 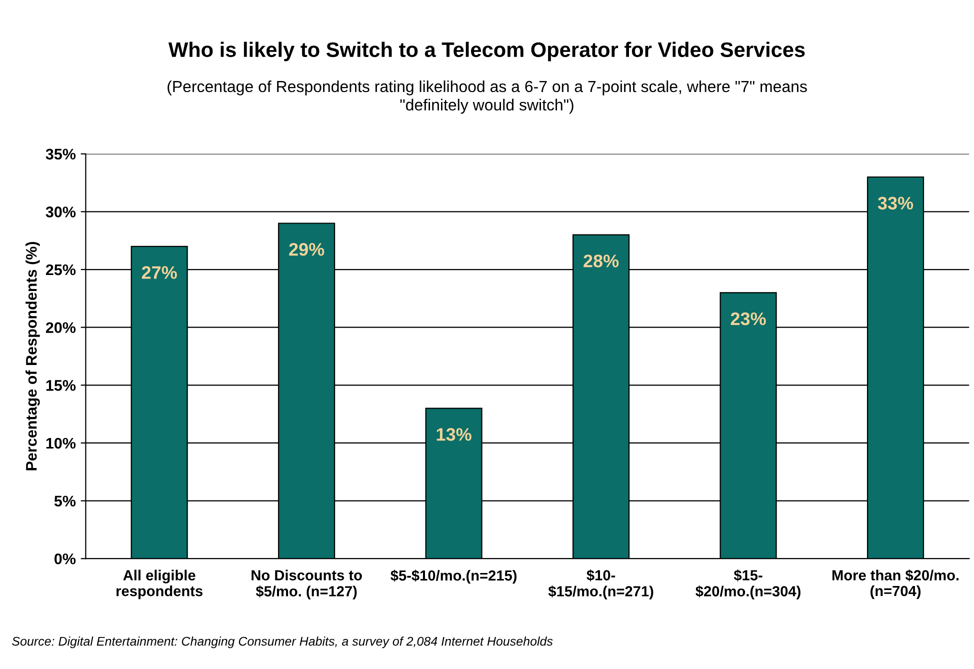 What do you see at coordinates (61, 443) in the screenshot?
I see `y-tick-label: 10%` at bounding box center [61, 443].